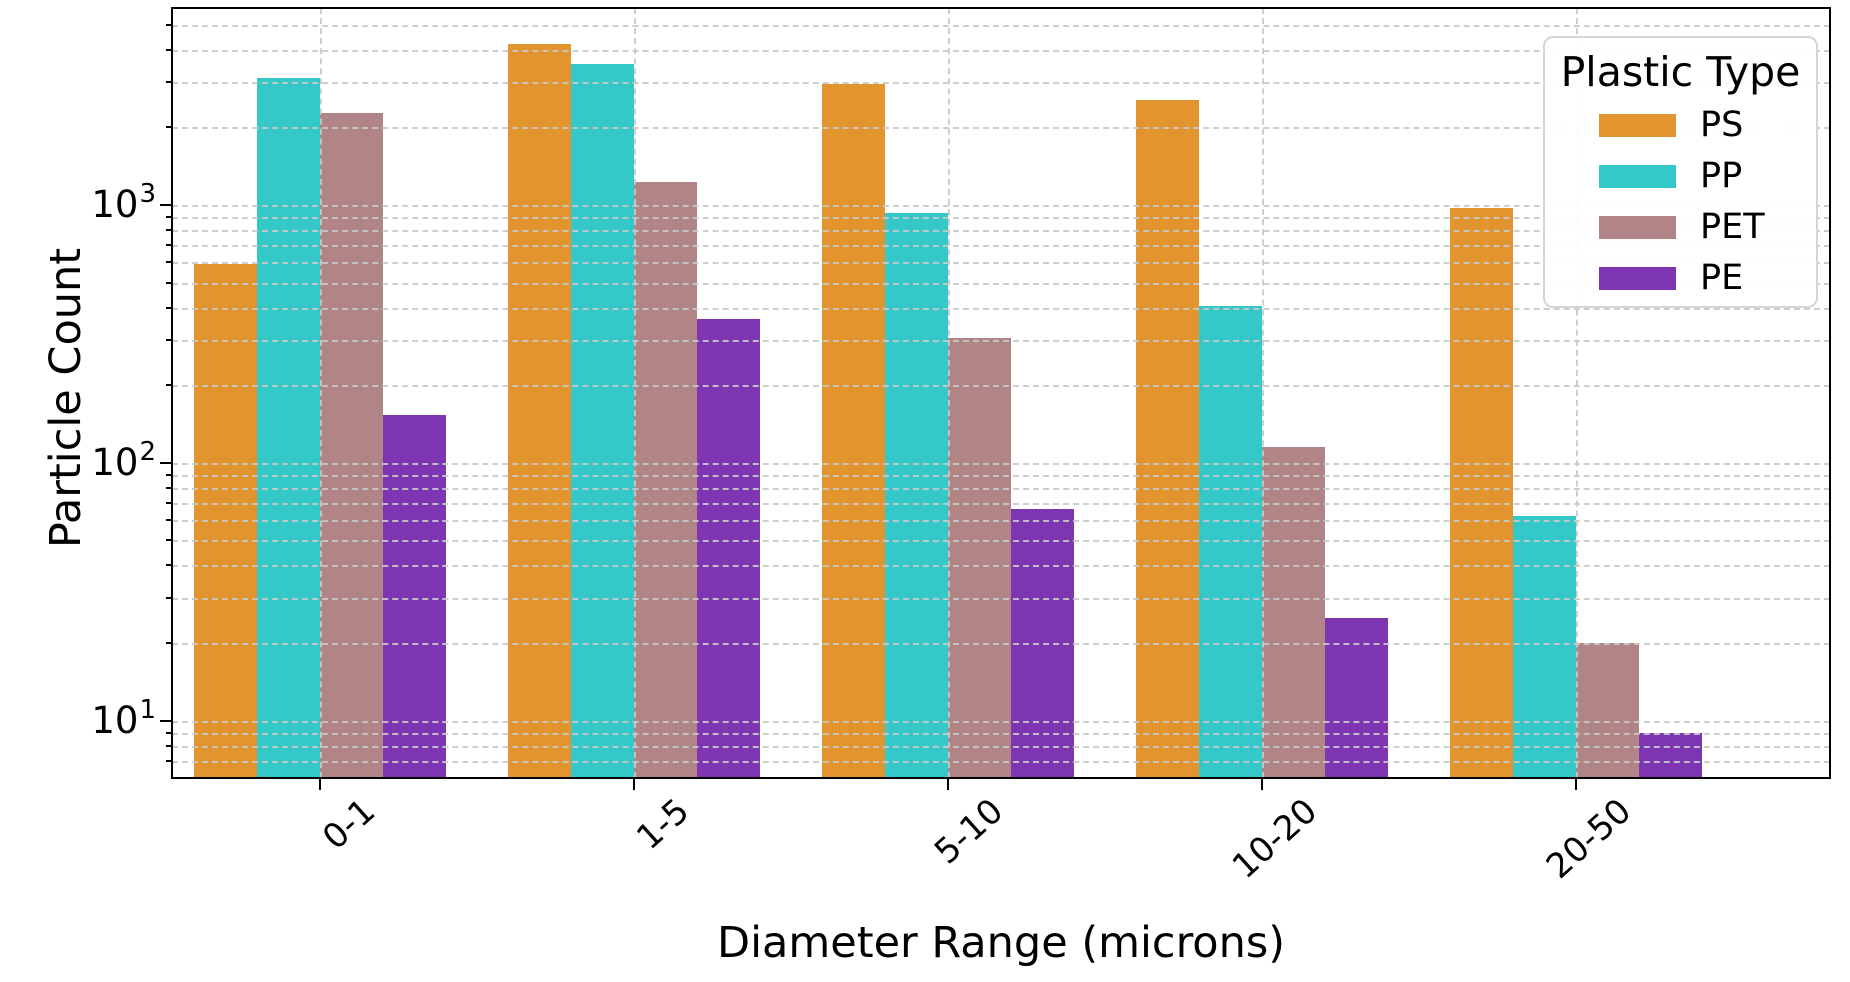 The width and height of the screenshot is (1850, 982). I want to click on legend-swatch-PET, so click(1637, 227).